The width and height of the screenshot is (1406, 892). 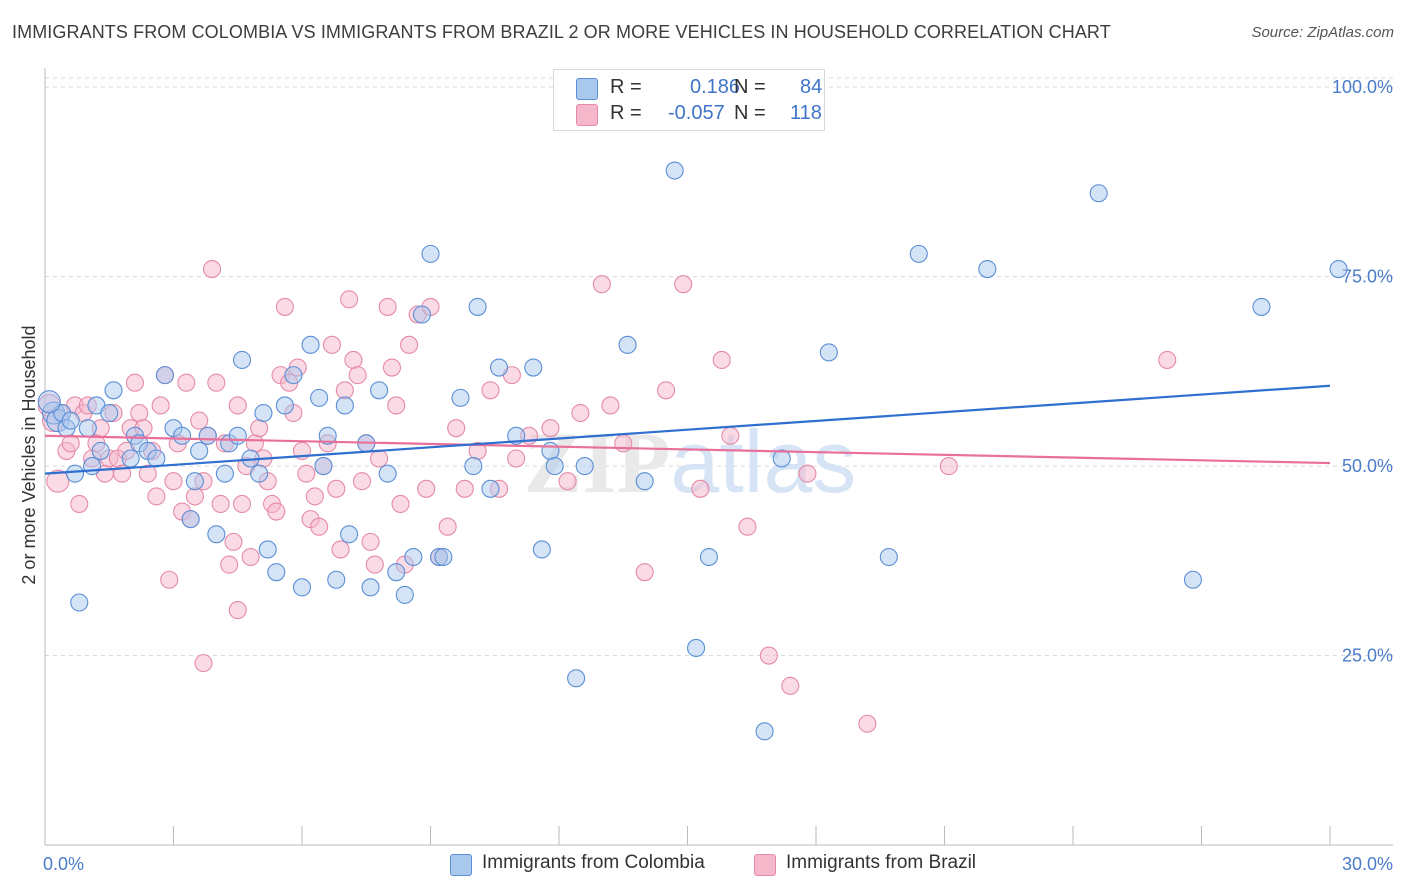 What do you see at coordinates (811, 87) in the screenshot?
I see `legend-n-value-colombia: 84` at bounding box center [811, 87].